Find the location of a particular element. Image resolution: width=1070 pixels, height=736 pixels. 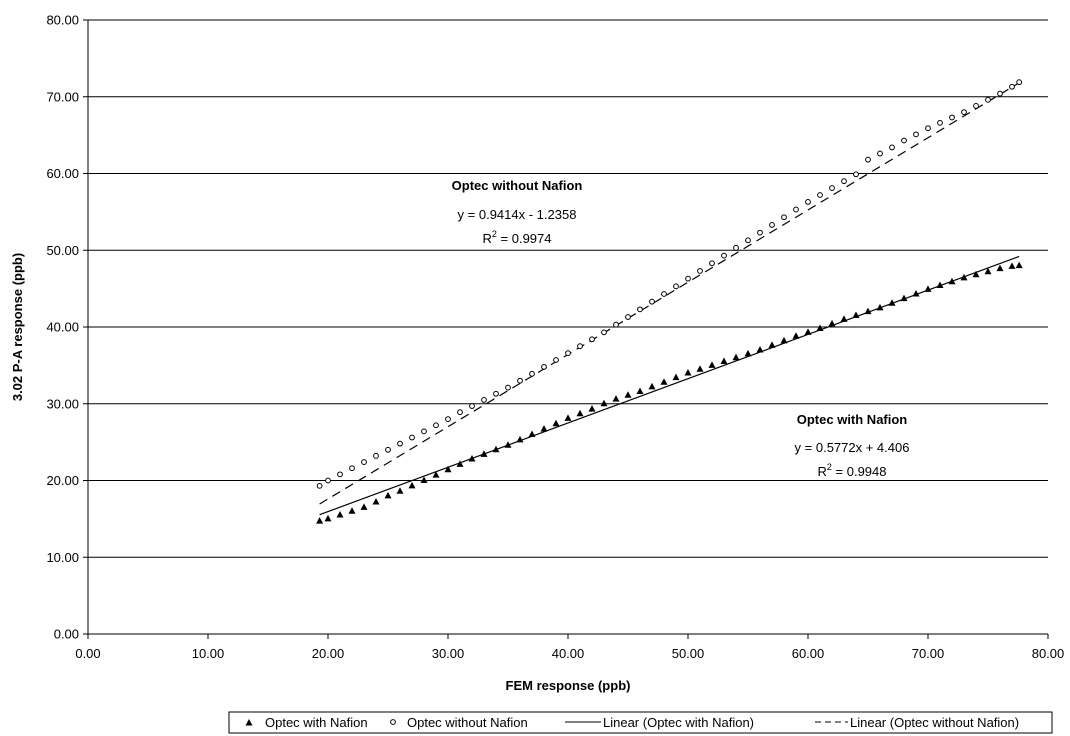

x-tick-label: 30.00 is located at coordinates (448, 653).